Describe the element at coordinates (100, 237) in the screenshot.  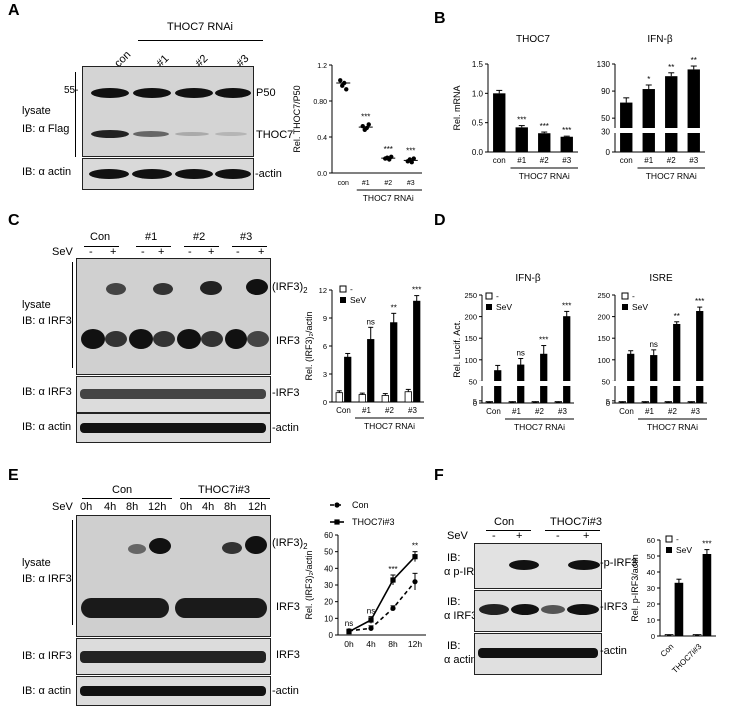
I see `panel-c-lane-con: Con` at that location.